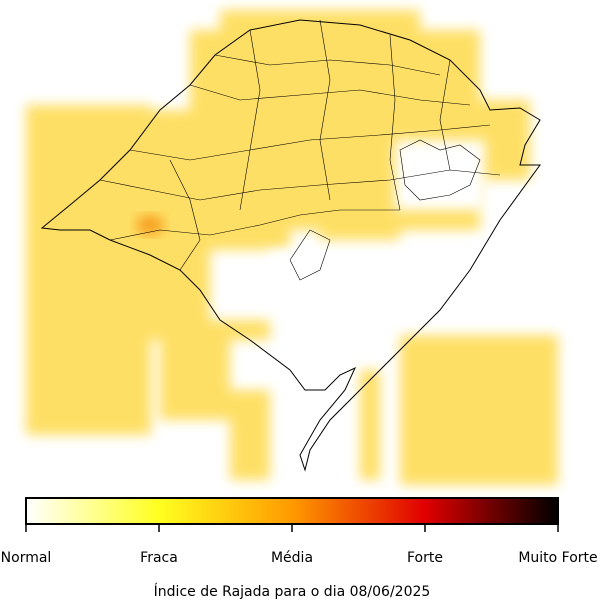 The height and width of the screenshot is (604, 600). What do you see at coordinates (347, 230) in the screenshot?
I see `municipality-free-zone` at bounding box center [347, 230].